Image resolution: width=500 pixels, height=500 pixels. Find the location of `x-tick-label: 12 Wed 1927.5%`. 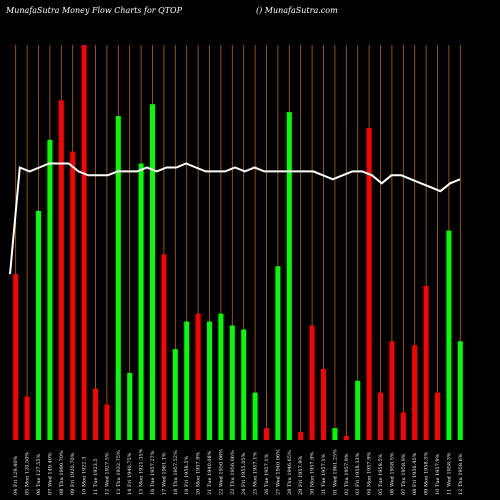

x-tick-label: 12 Wed 1927.5% is located at coordinates (107, 473).